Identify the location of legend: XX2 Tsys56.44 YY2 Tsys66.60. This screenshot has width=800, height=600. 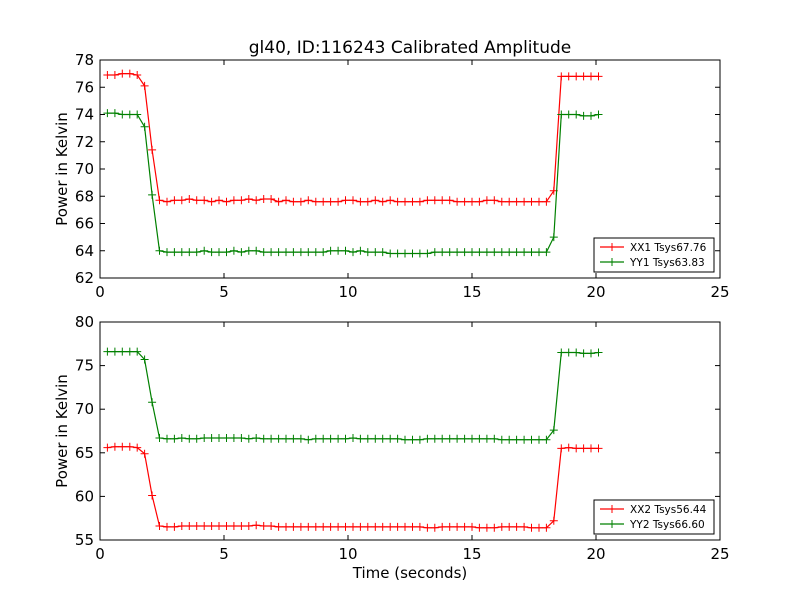
(654, 517).